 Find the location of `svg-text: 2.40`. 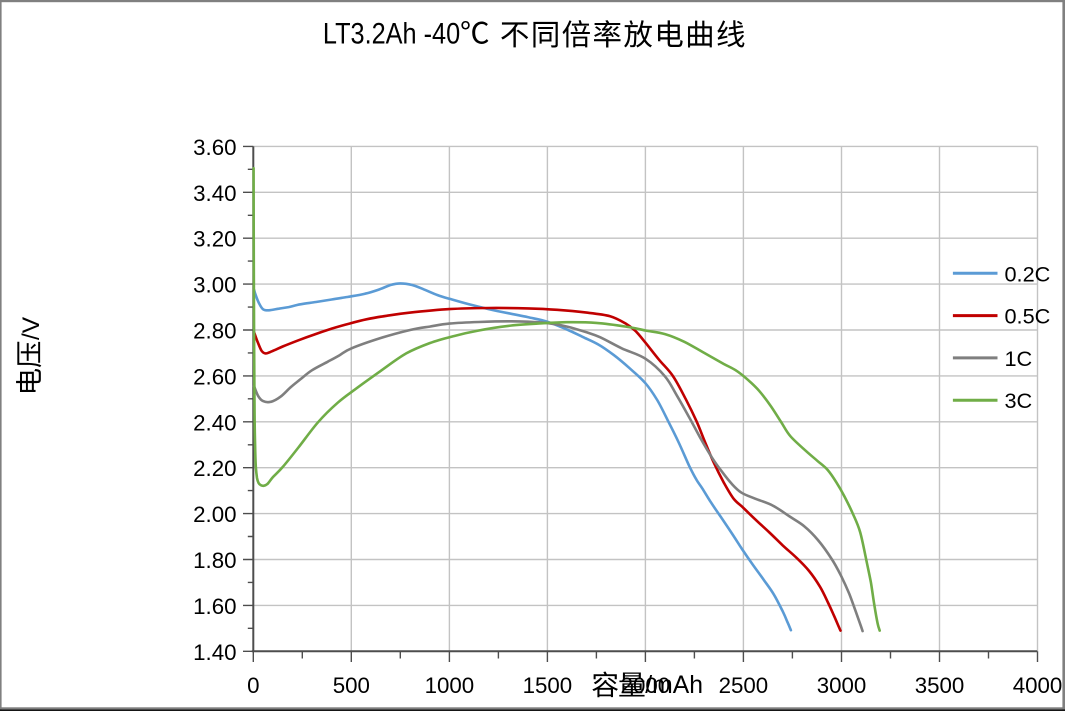

svg-text: 2.40 is located at coordinates (214, 422).